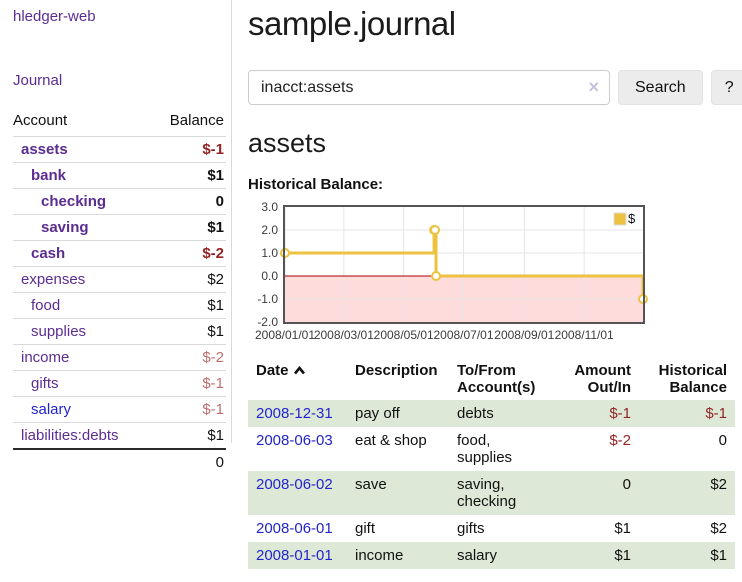 This screenshot has height=582, width=742. I want to click on svg-text: 3.0, so click(269, 207).